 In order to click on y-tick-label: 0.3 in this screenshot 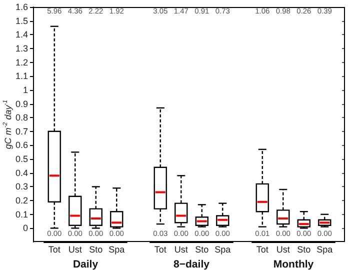, I will do `click(21, 187)`.